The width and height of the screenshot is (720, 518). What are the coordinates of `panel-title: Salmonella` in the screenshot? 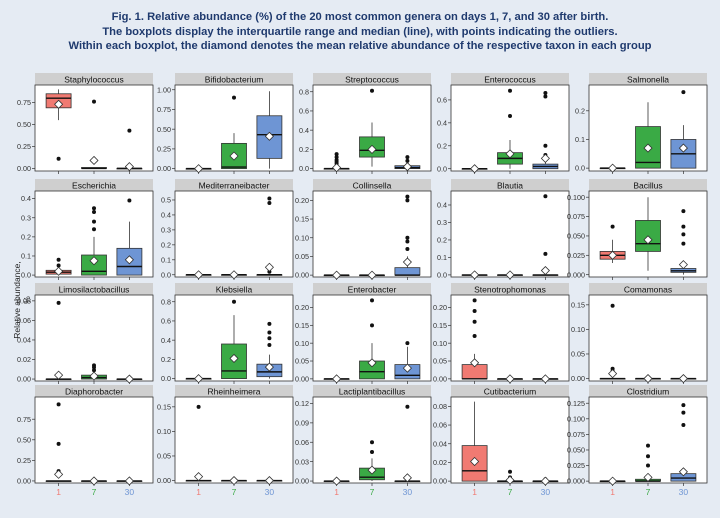 It's located at (648, 80).